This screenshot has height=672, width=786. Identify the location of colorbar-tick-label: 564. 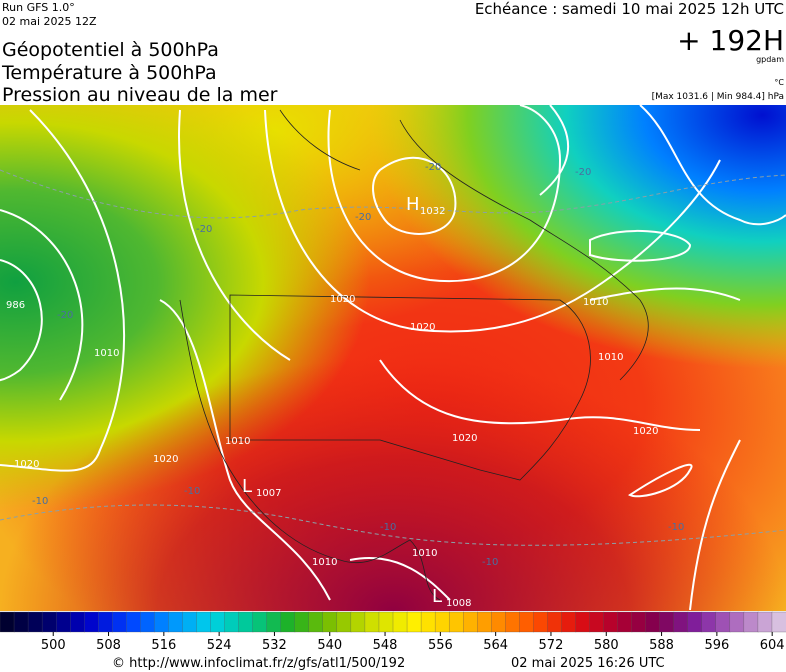
(495, 645).